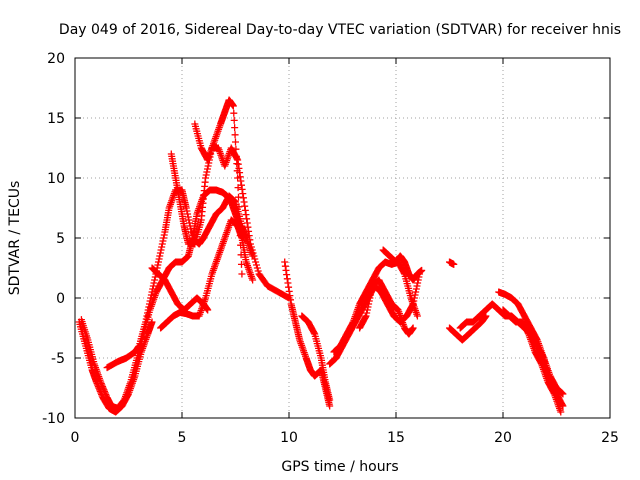 This screenshot has width=640, height=480. I want to click on x-axis-label: GPS time / hours, so click(339, 467).